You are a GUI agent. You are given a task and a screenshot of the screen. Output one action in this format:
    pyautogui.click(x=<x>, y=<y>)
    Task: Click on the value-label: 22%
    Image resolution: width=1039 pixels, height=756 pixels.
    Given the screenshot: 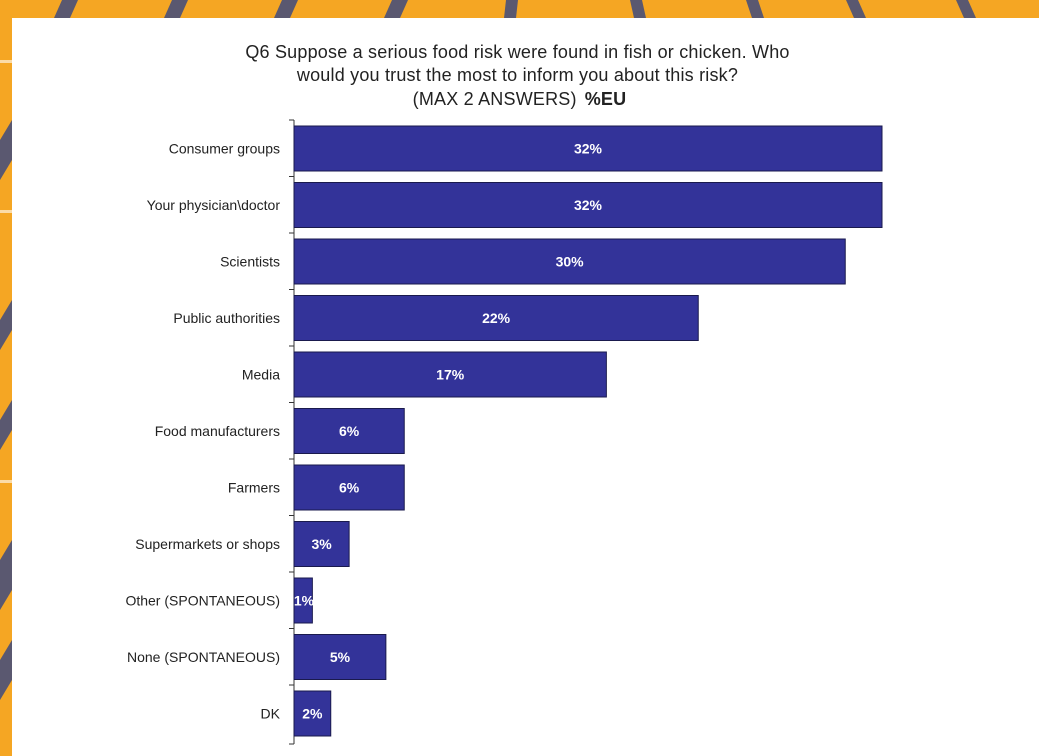 What is the action you would take?
    pyautogui.click(x=496, y=318)
    